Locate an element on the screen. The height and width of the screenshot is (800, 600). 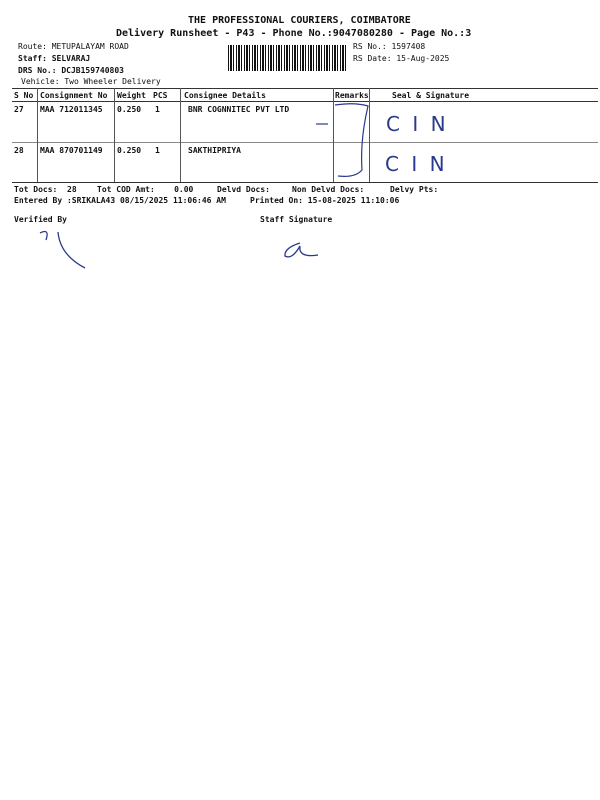
barcode is located at coordinates (288, 58).